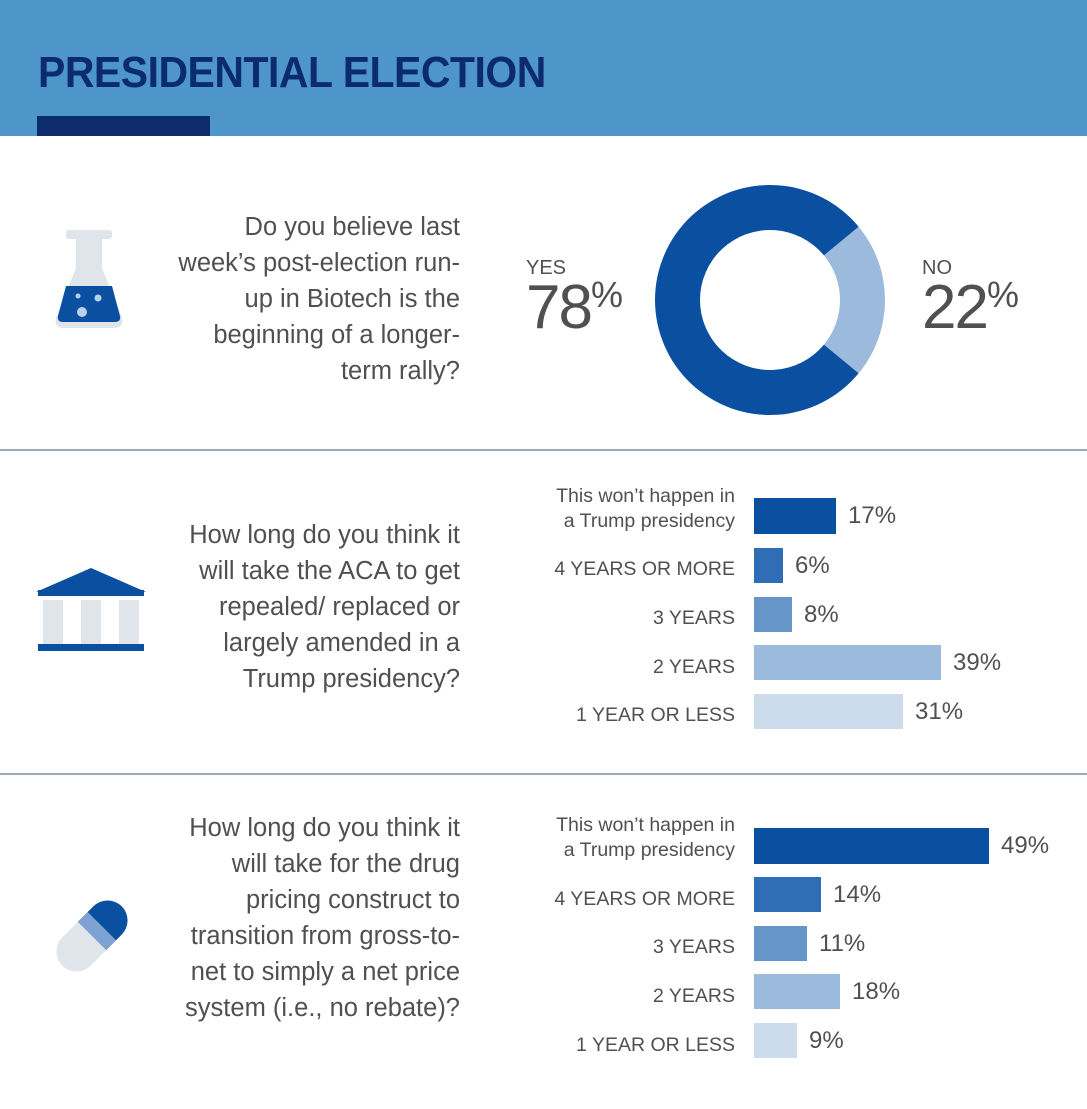 The image size is (1087, 1109). Describe the element at coordinates (91, 612) in the screenshot. I see `government-building-icon` at that location.